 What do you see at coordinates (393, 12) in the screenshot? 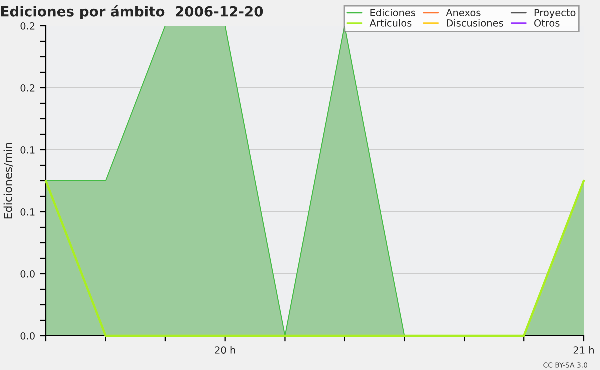
I see `legend-label: Ediciones` at bounding box center [393, 12].